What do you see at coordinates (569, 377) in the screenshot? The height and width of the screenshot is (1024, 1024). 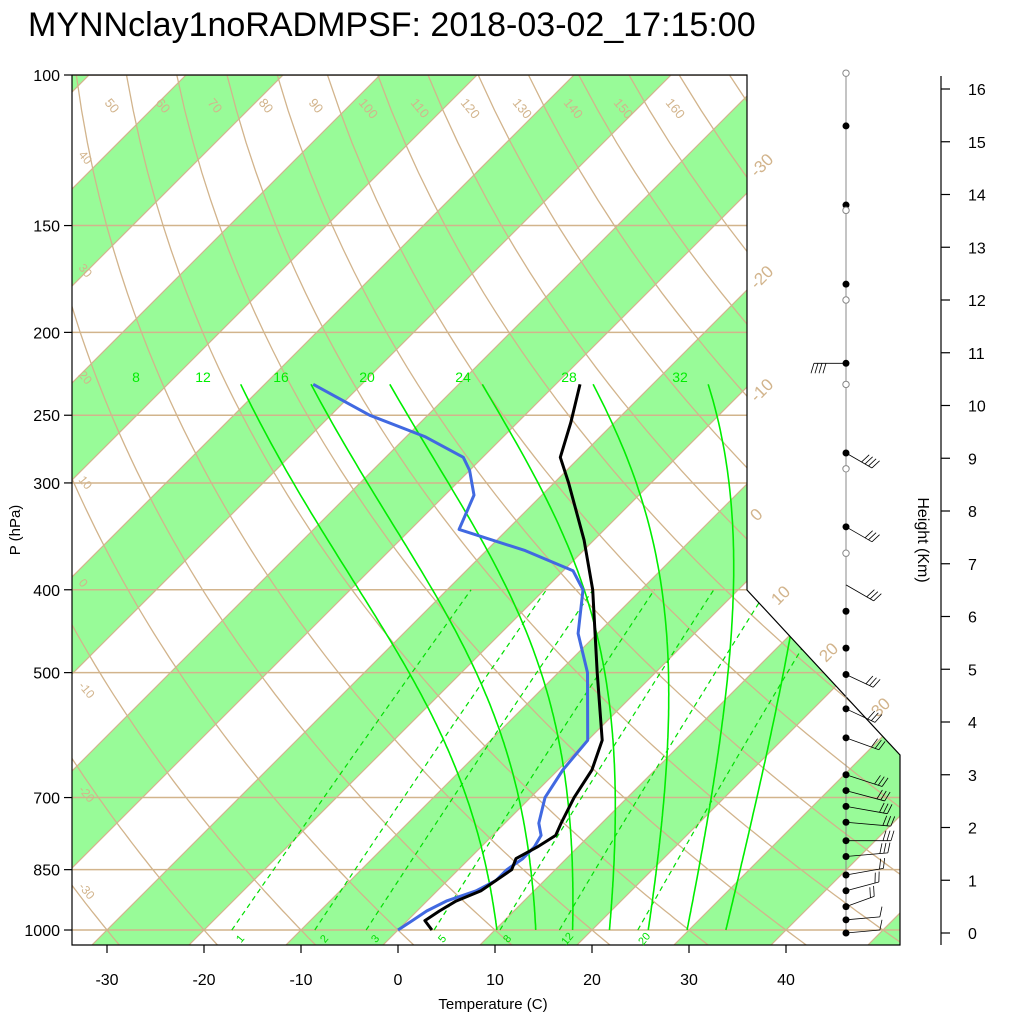 I see `moist-adiabat-label: 28` at bounding box center [569, 377].